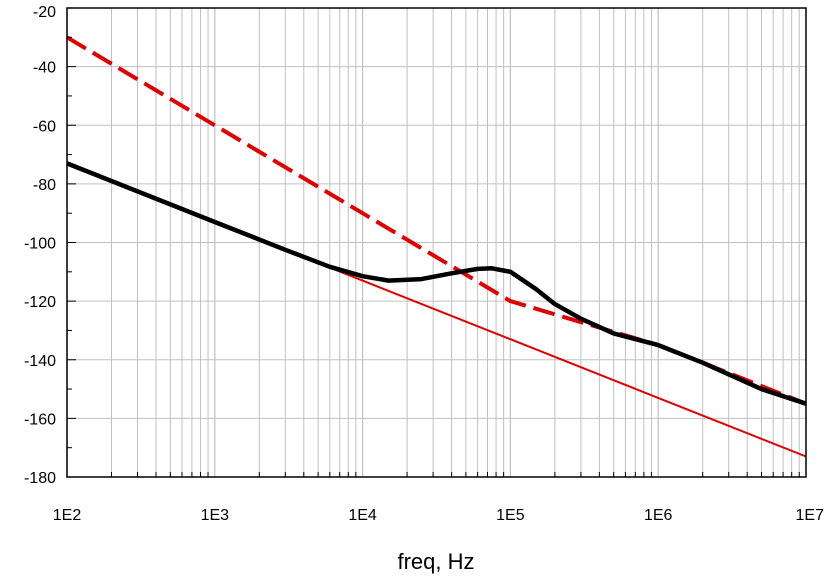 The width and height of the screenshot is (827, 577). What do you see at coordinates (40, 361) in the screenshot?
I see `y-tick-label: -140` at bounding box center [40, 361].